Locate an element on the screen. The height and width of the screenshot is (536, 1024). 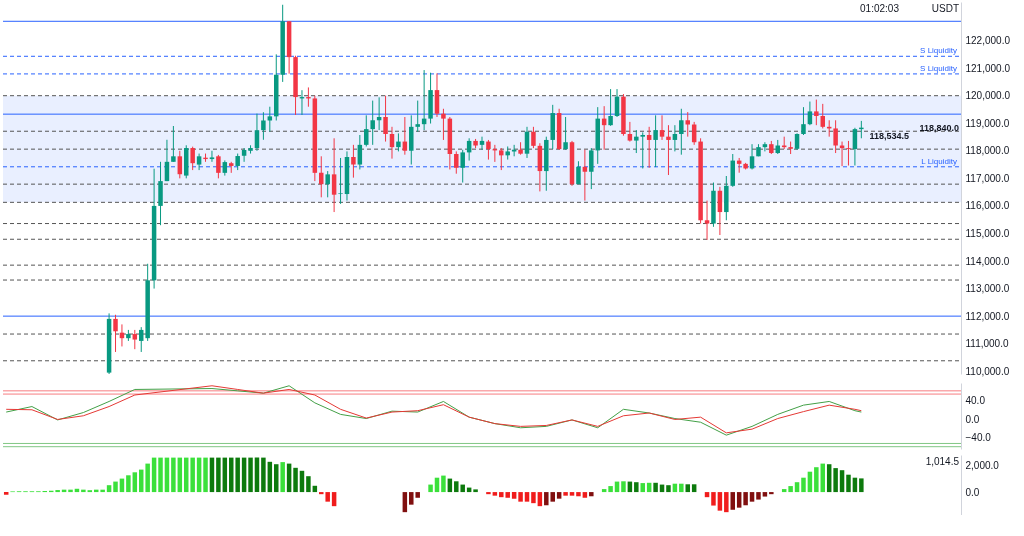
ref-line-label: L Liquidity is located at coordinates (939, 161).